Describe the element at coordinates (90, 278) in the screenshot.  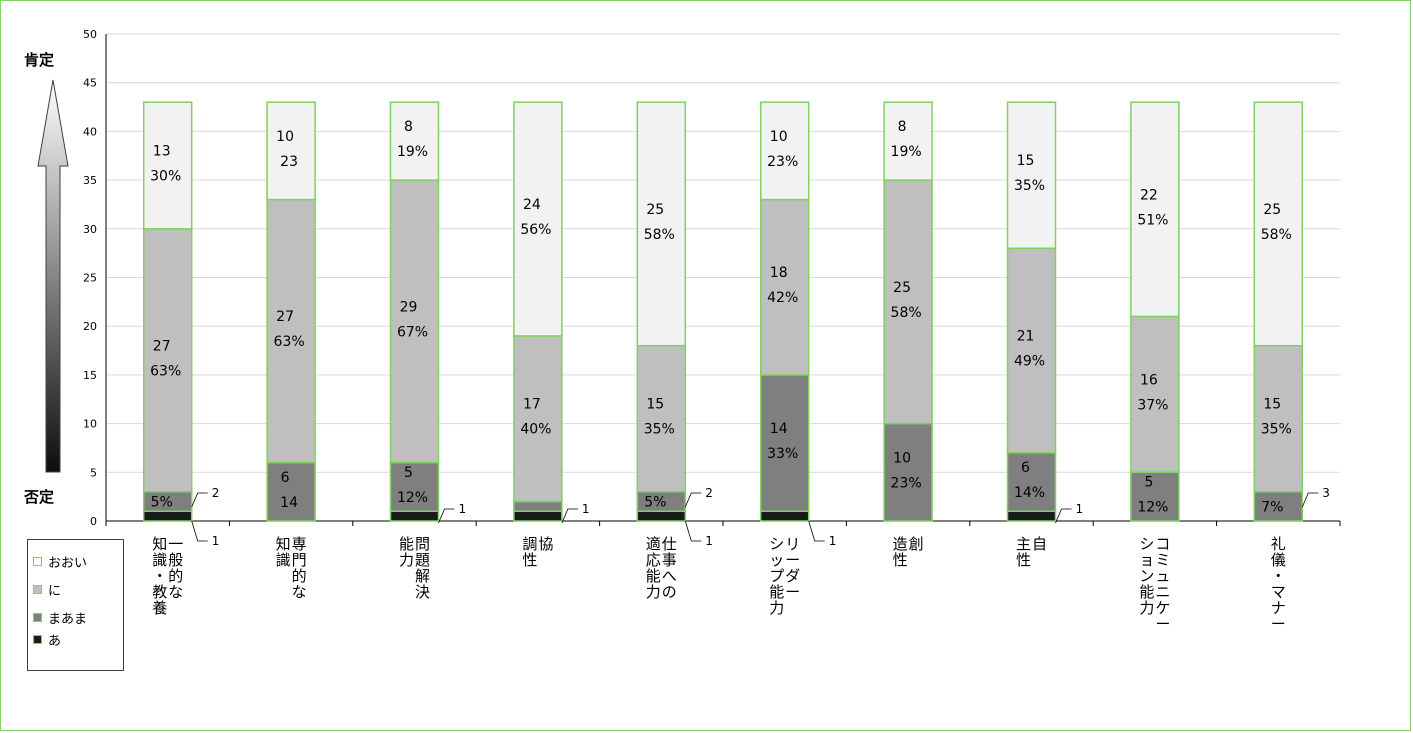
I see `y-axis-ticks: 0 5 10 15 20 25 30 35 40 45 50` at that location.